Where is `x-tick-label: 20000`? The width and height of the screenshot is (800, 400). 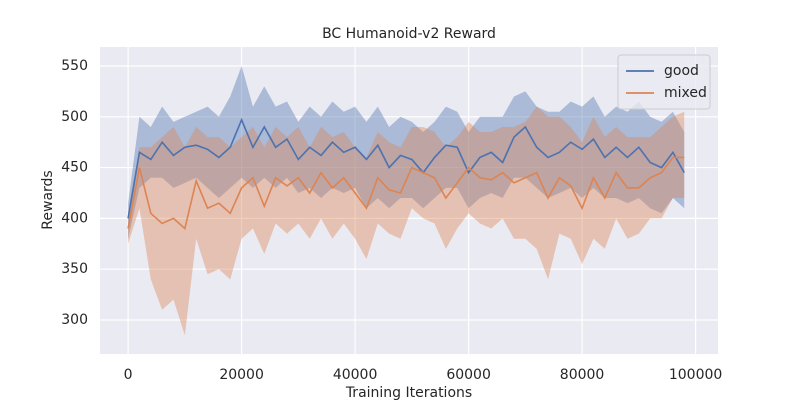 x-tick-label: 20000 is located at coordinates (241, 375).